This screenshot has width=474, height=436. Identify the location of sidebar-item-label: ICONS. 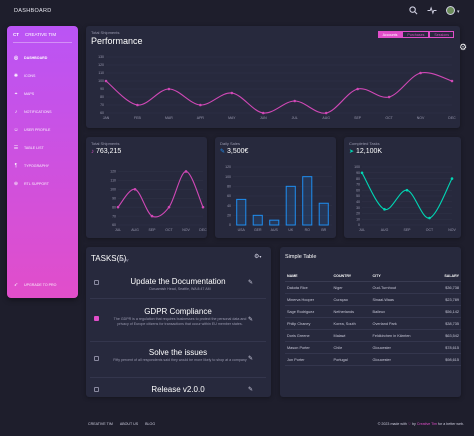
(30, 76).